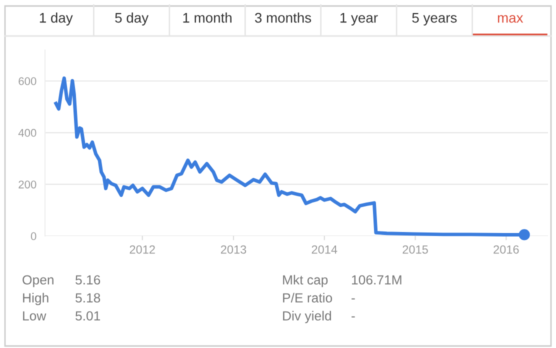 The height and width of the screenshot is (348, 556). I want to click on text: High, so click(35, 299).